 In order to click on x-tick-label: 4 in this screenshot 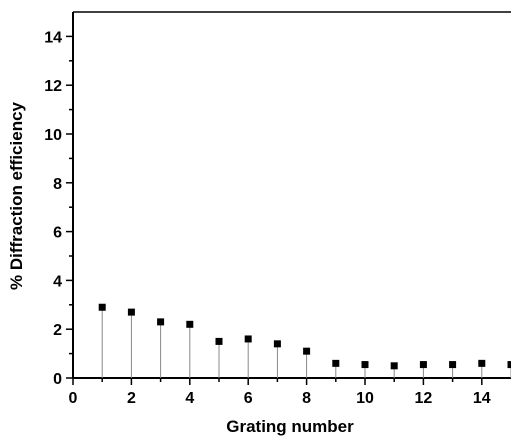, I will do `click(189, 398)`.